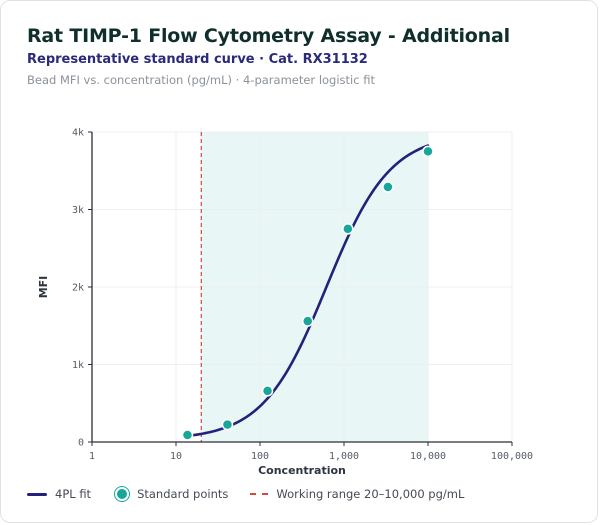  What do you see at coordinates (122, 494) in the screenshot?
I see `legend-dot-swatch` at bounding box center [122, 494].